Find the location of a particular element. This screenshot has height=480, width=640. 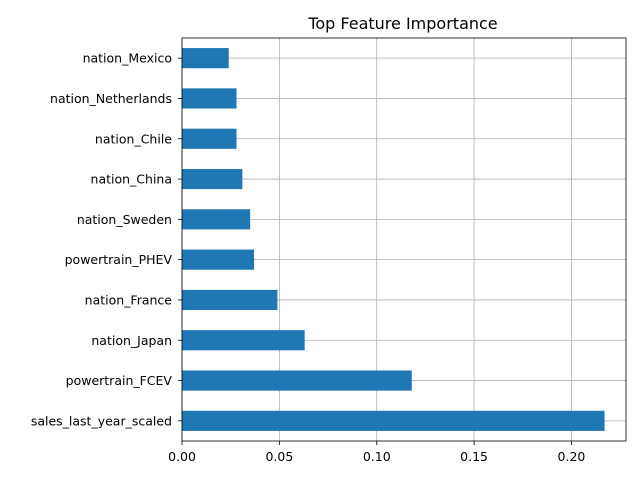

y-category-label: nation_France is located at coordinates (129, 299).